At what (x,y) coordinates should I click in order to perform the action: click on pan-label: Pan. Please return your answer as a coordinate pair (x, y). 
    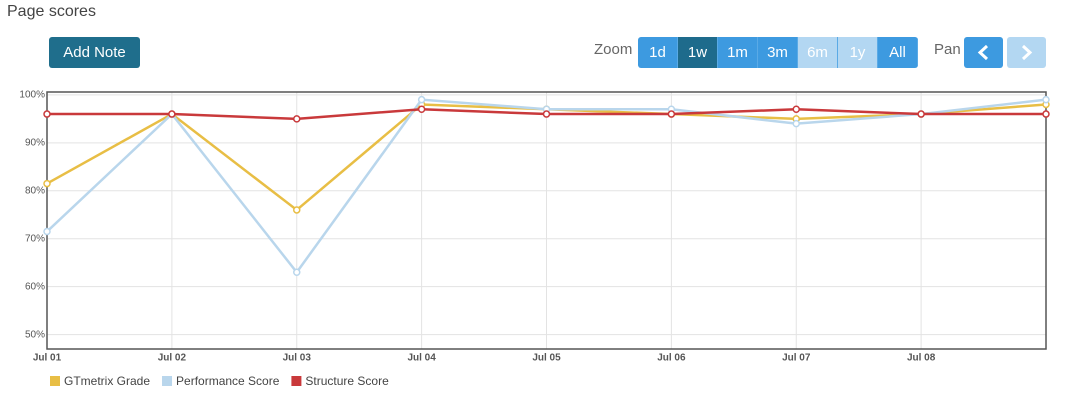
    Looking at the image, I should click on (947, 49).